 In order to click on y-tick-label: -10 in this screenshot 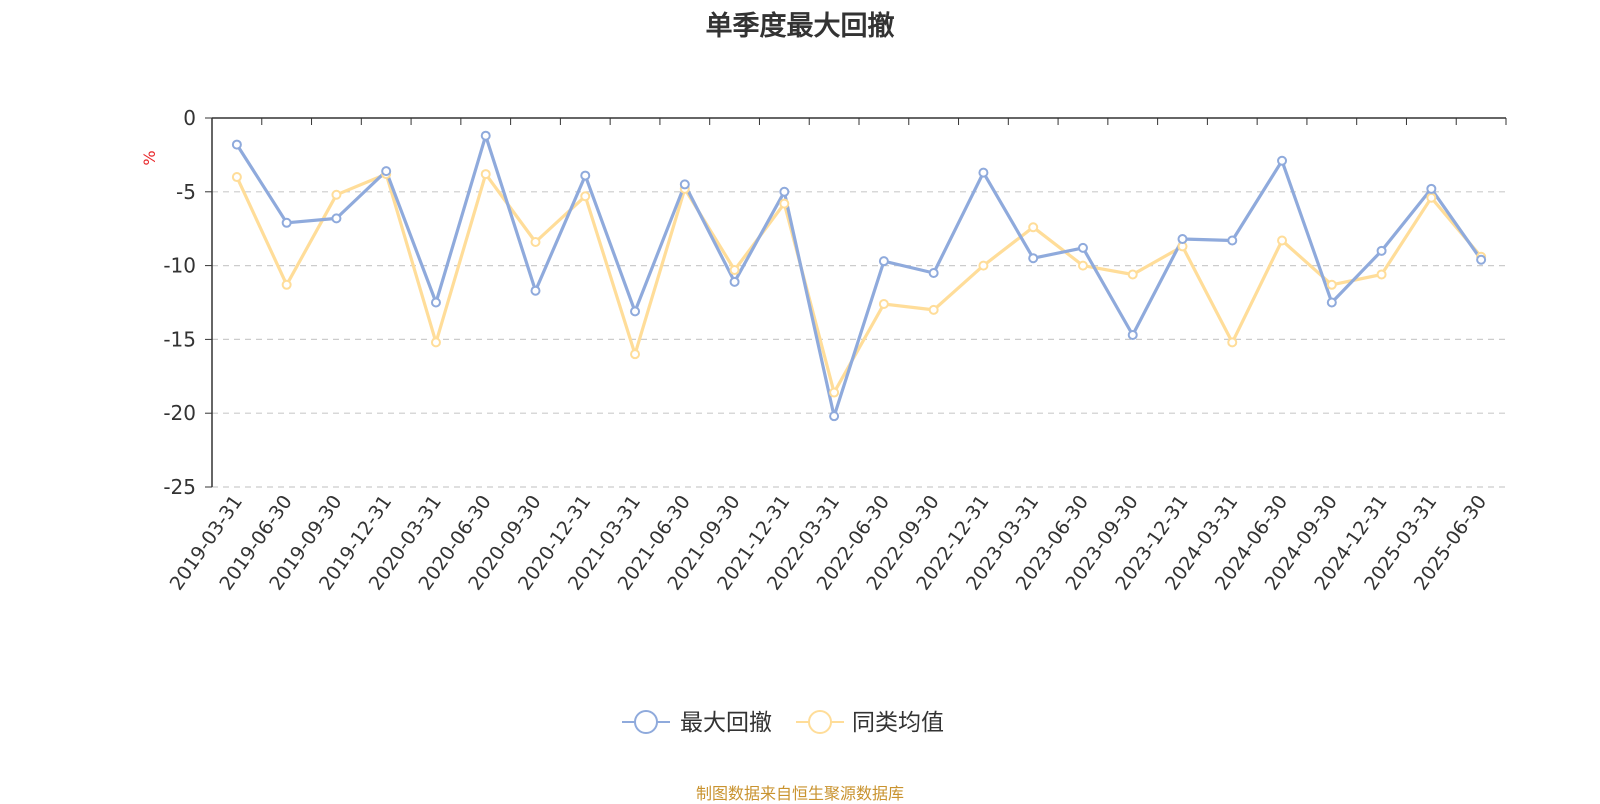, I will do `click(179, 266)`.